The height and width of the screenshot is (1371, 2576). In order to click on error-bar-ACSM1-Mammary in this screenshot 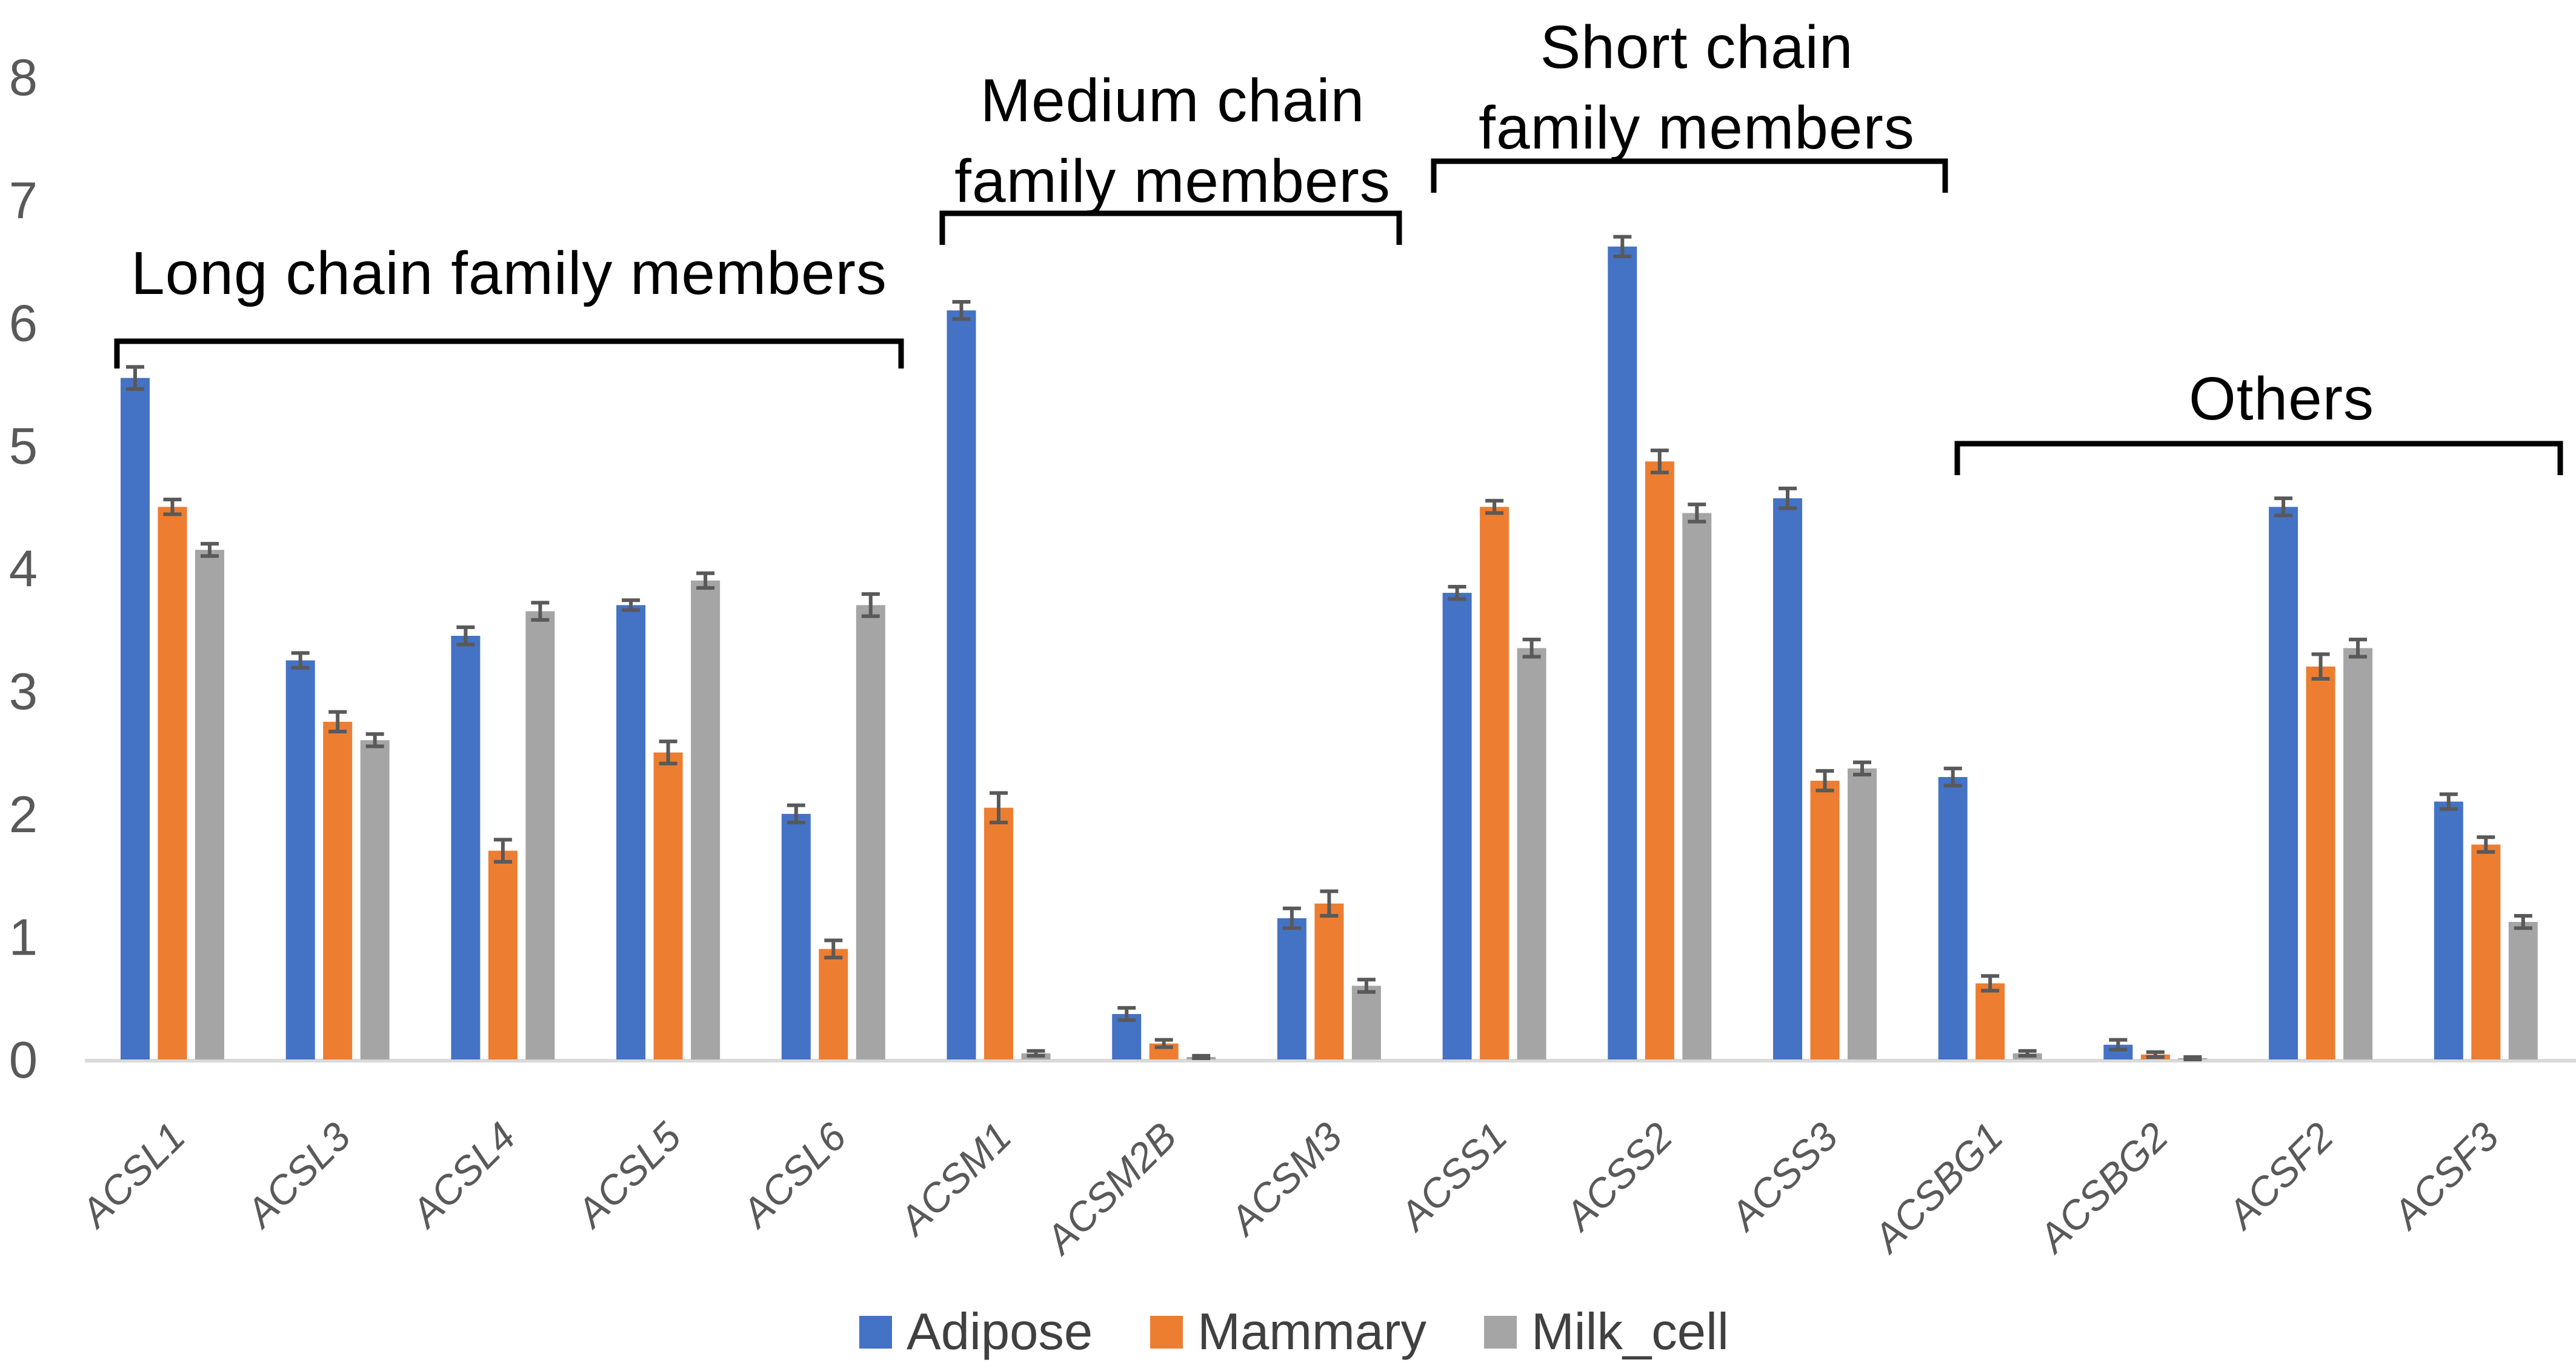, I will do `click(999, 807)`.